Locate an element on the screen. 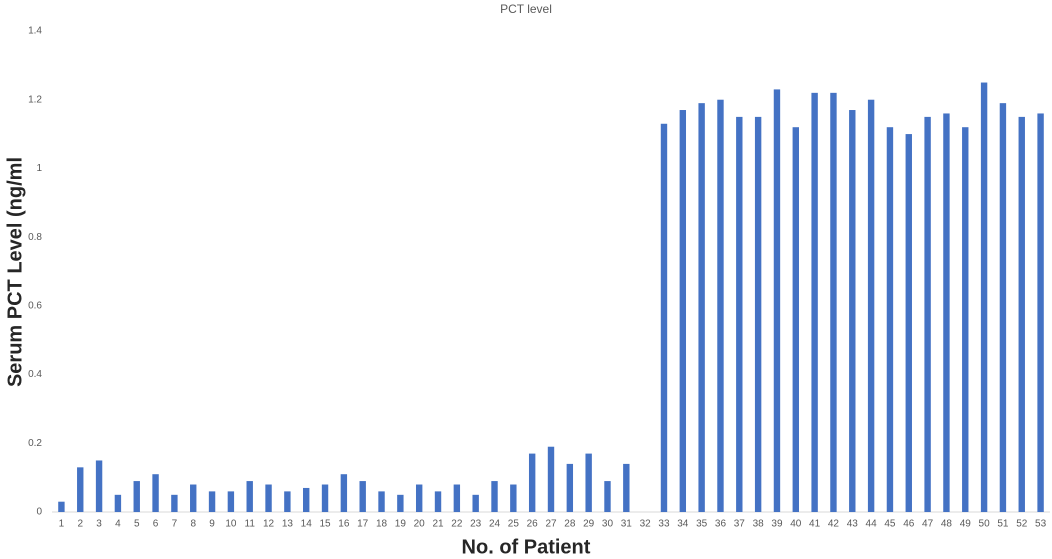 This screenshot has width=1052, height=559. x-tick-label: 21 is located at coordinates (438, 524).